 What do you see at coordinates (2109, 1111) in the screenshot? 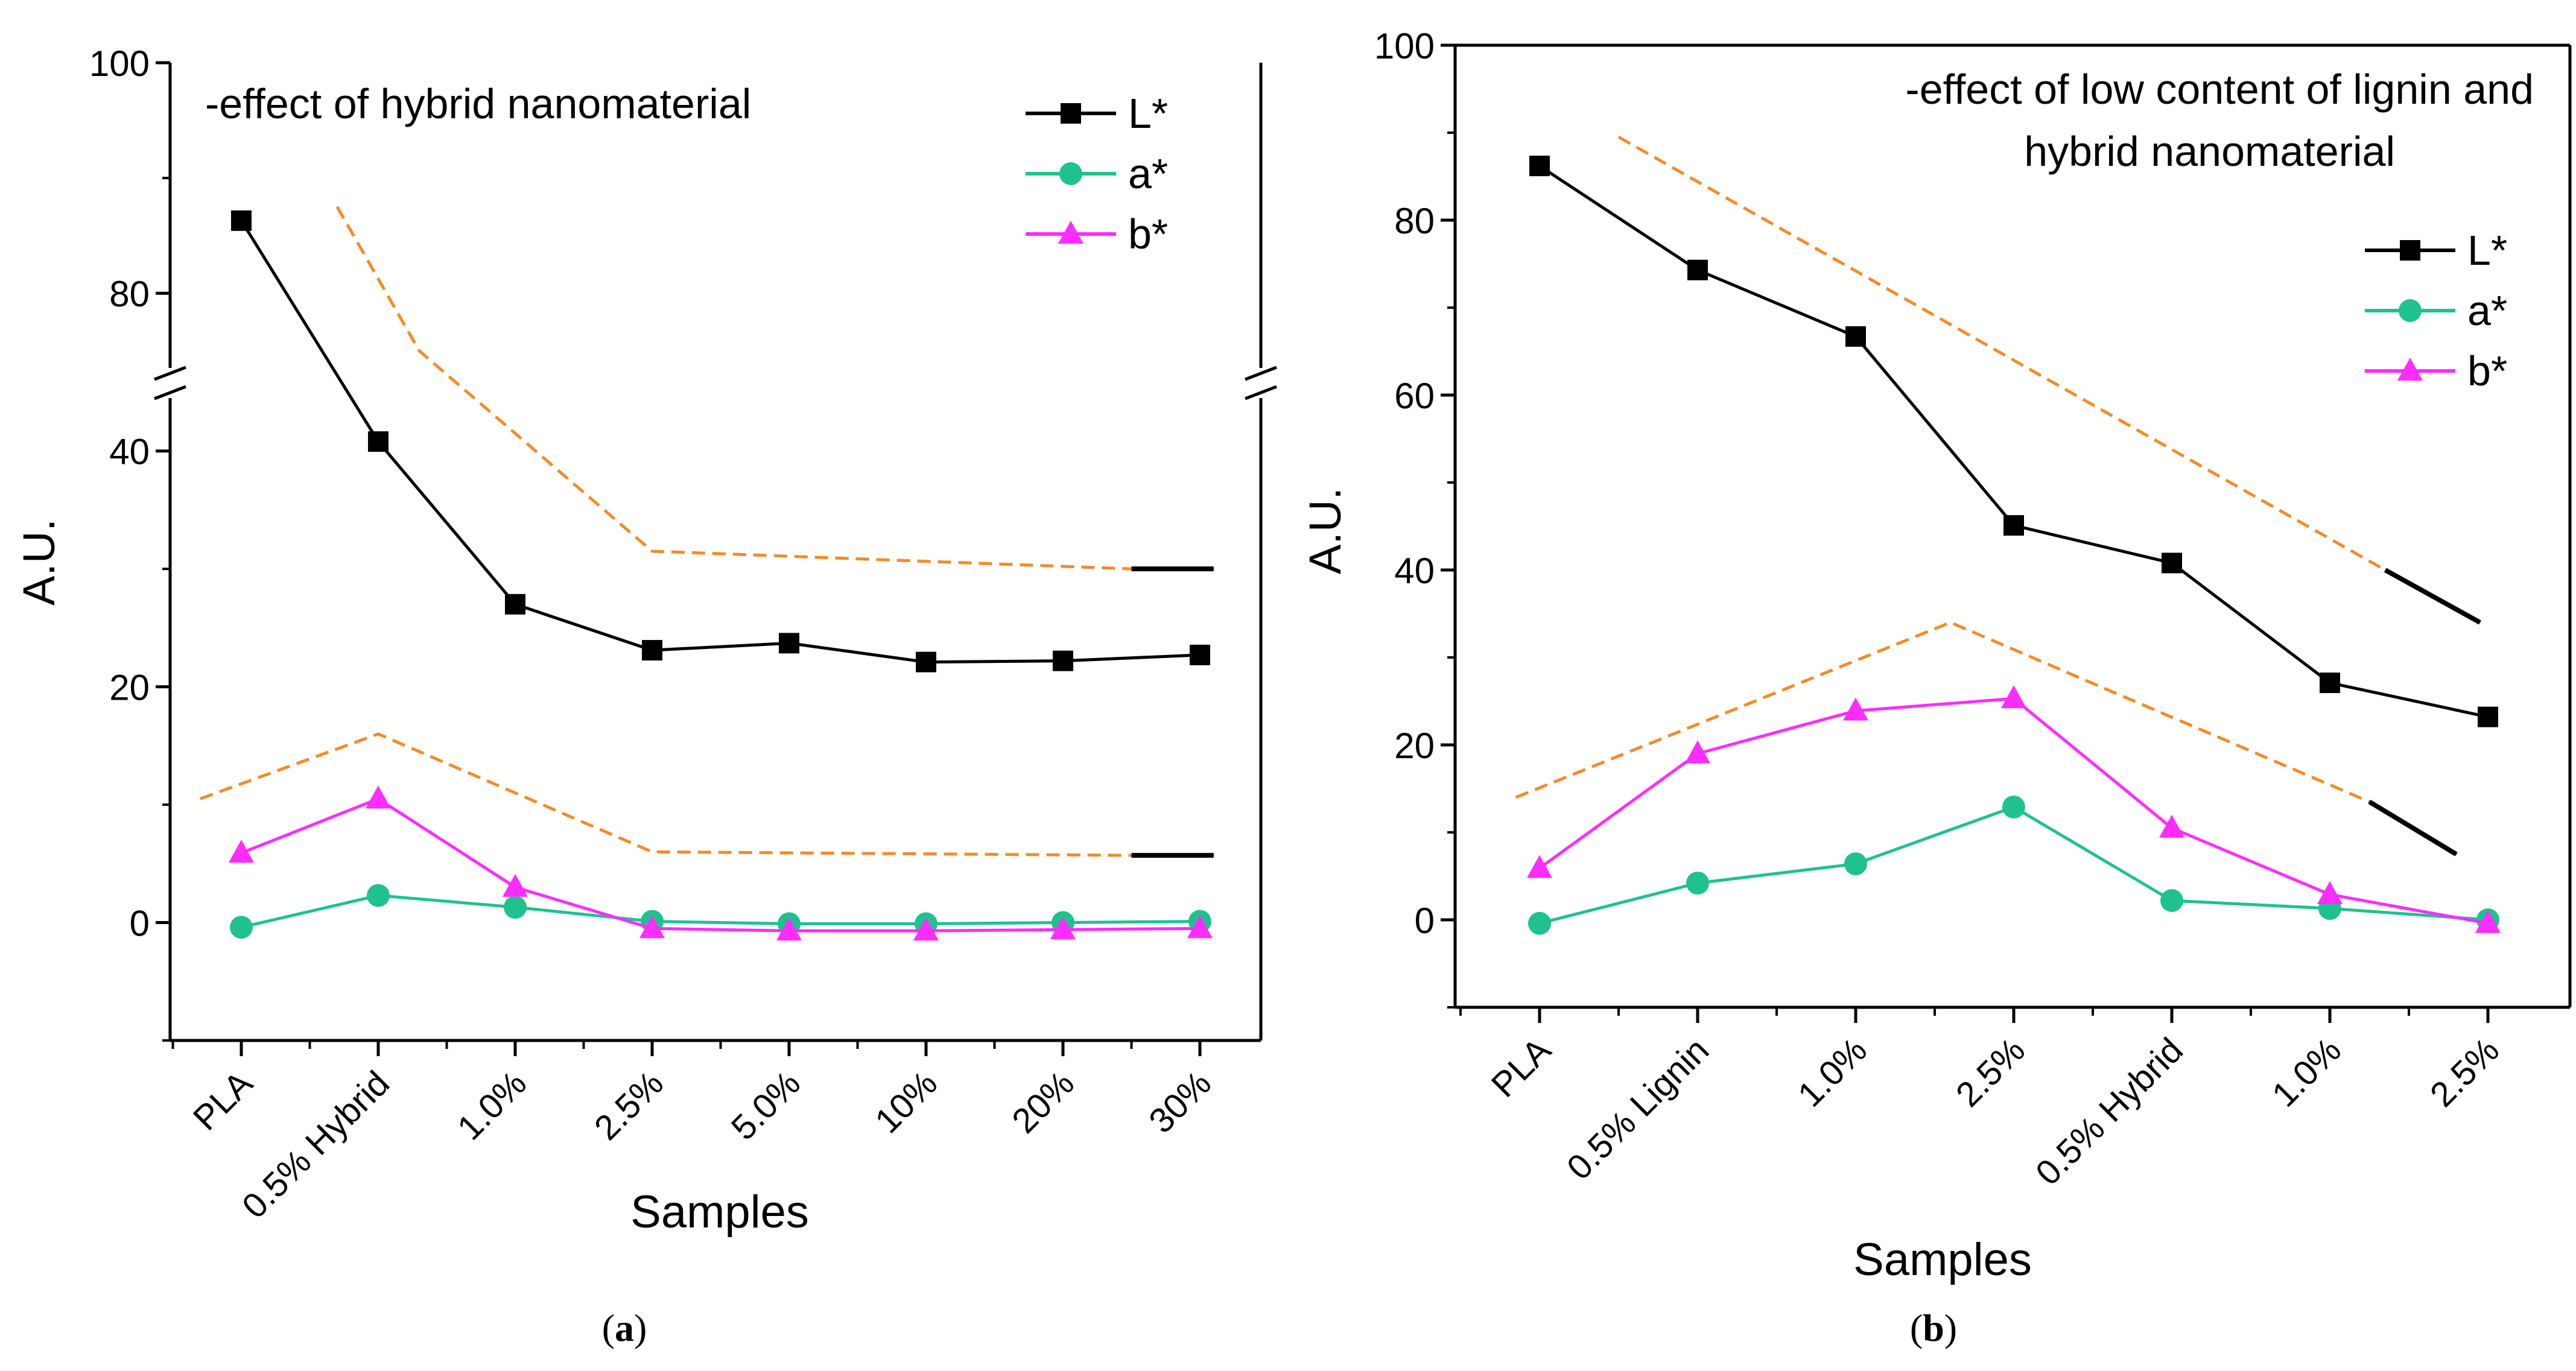
I see `panel-b-x-tick-label: 0.5% Hybrid` at bounding box center [2109, 1111].